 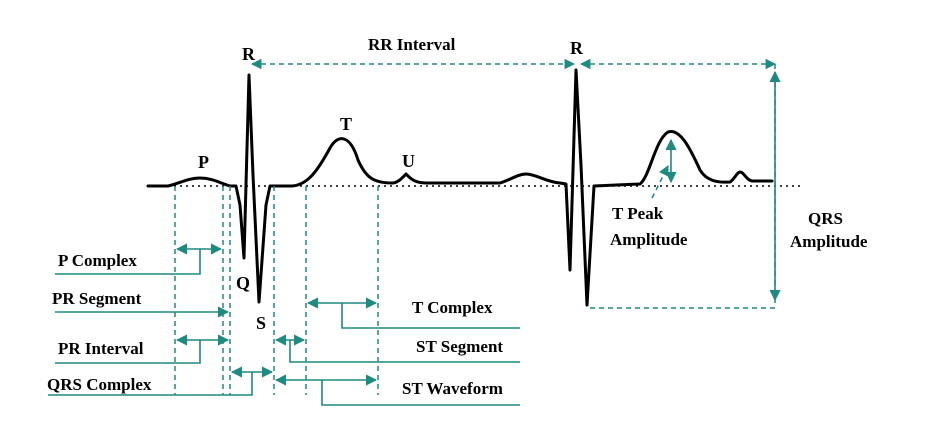 What do you see at coordinates (452, 307) in the screenshot?
I see `t-complex-label: T Complex` at bounding box center [452, 307].